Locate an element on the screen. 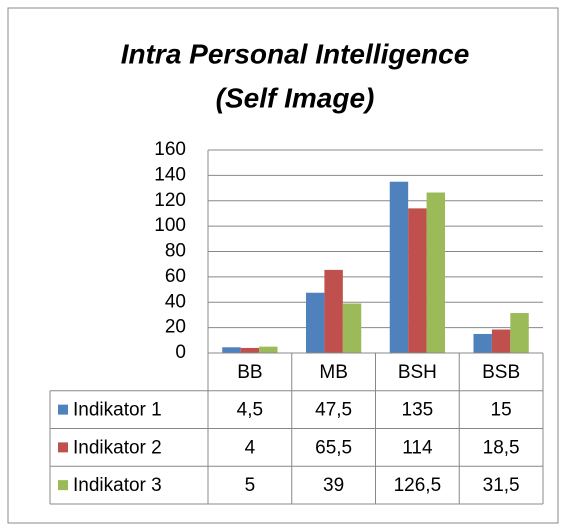  chart-title: Intra Personal Intelligence is located at coordinates (295, 53).